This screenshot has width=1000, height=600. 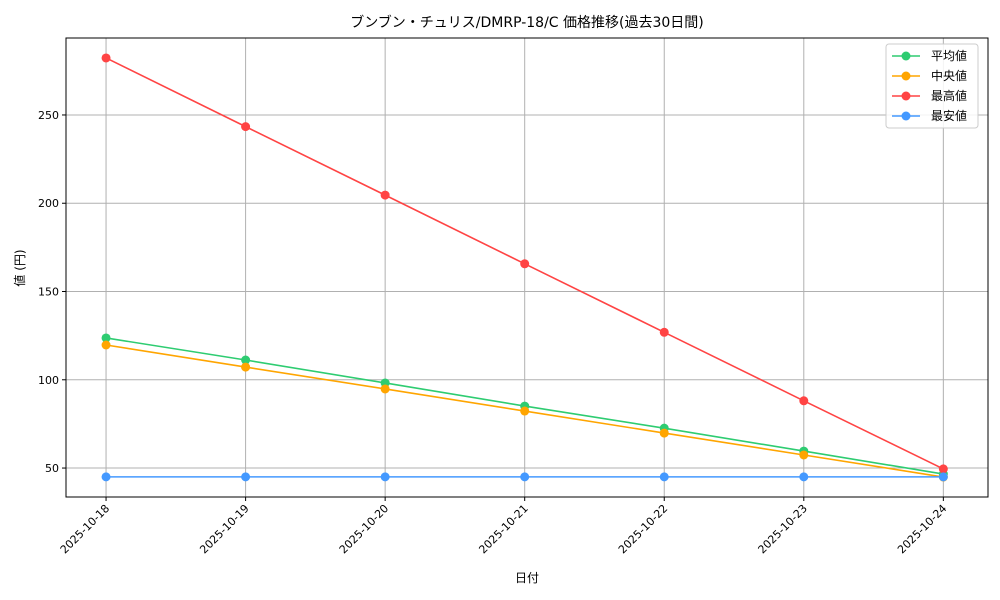 I want to click on x-tick-label: 2025-10-21, so click(x=503, y=529).